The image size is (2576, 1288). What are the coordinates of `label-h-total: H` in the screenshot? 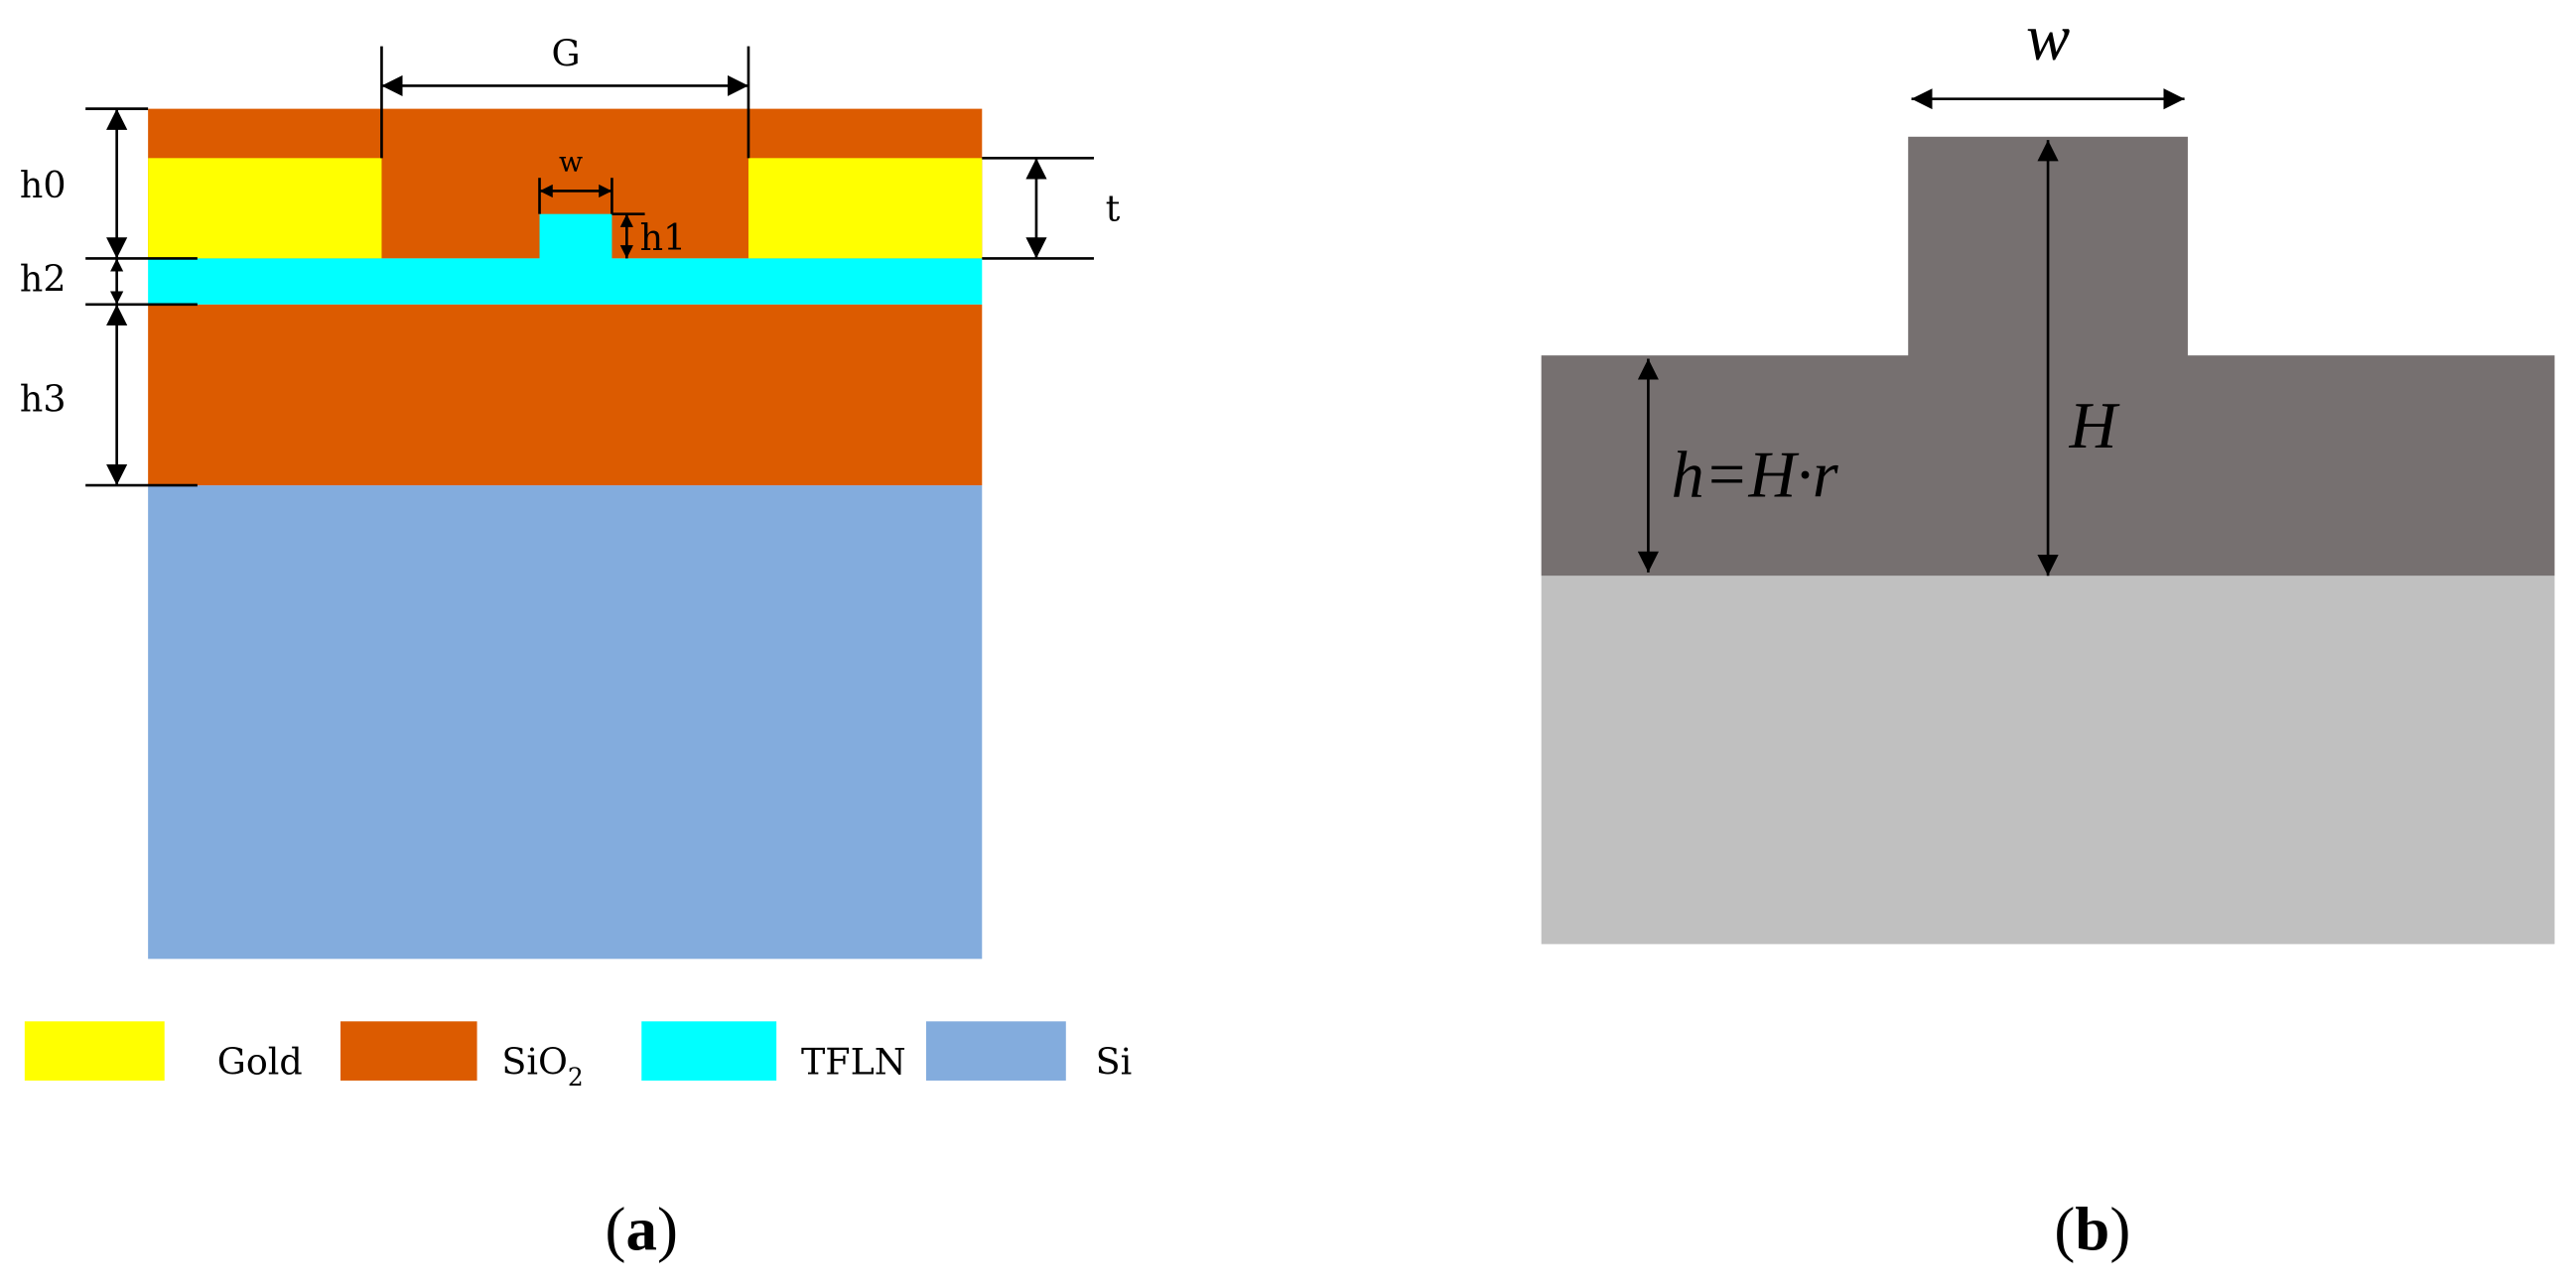 It's located at (2094, 426).